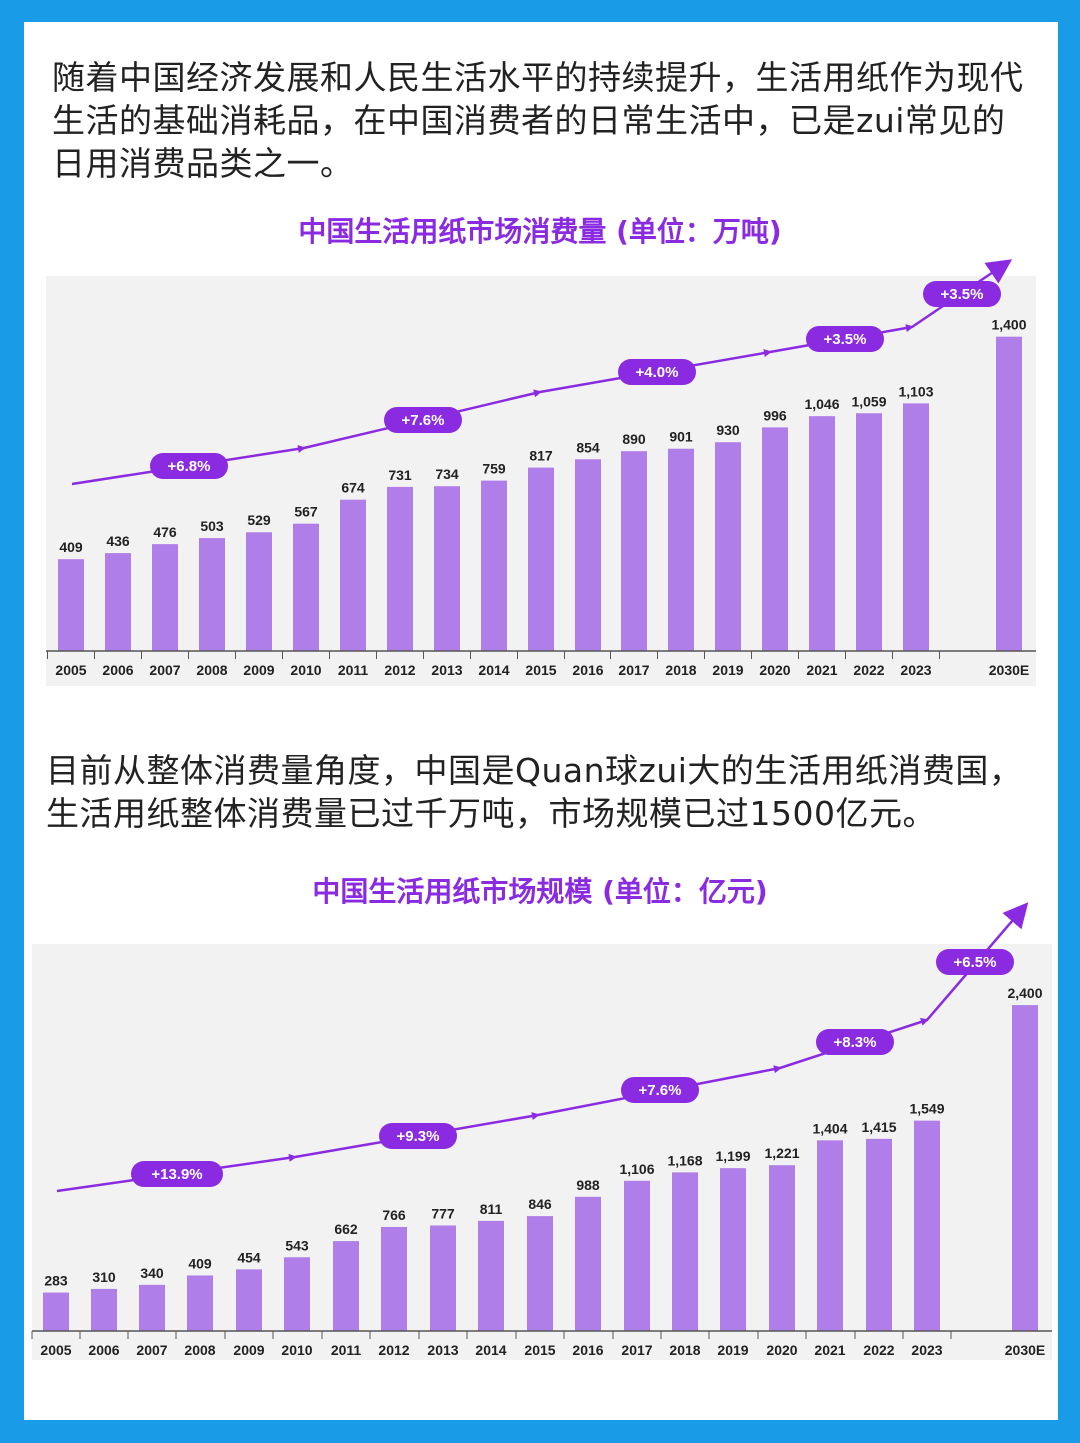 Image resolution: width=1080 pixels, height=1443 pixels. I want to click on chart-title-consumption: 中国生活用纸市场消费量 (单位：万吨), so click(540, 231).